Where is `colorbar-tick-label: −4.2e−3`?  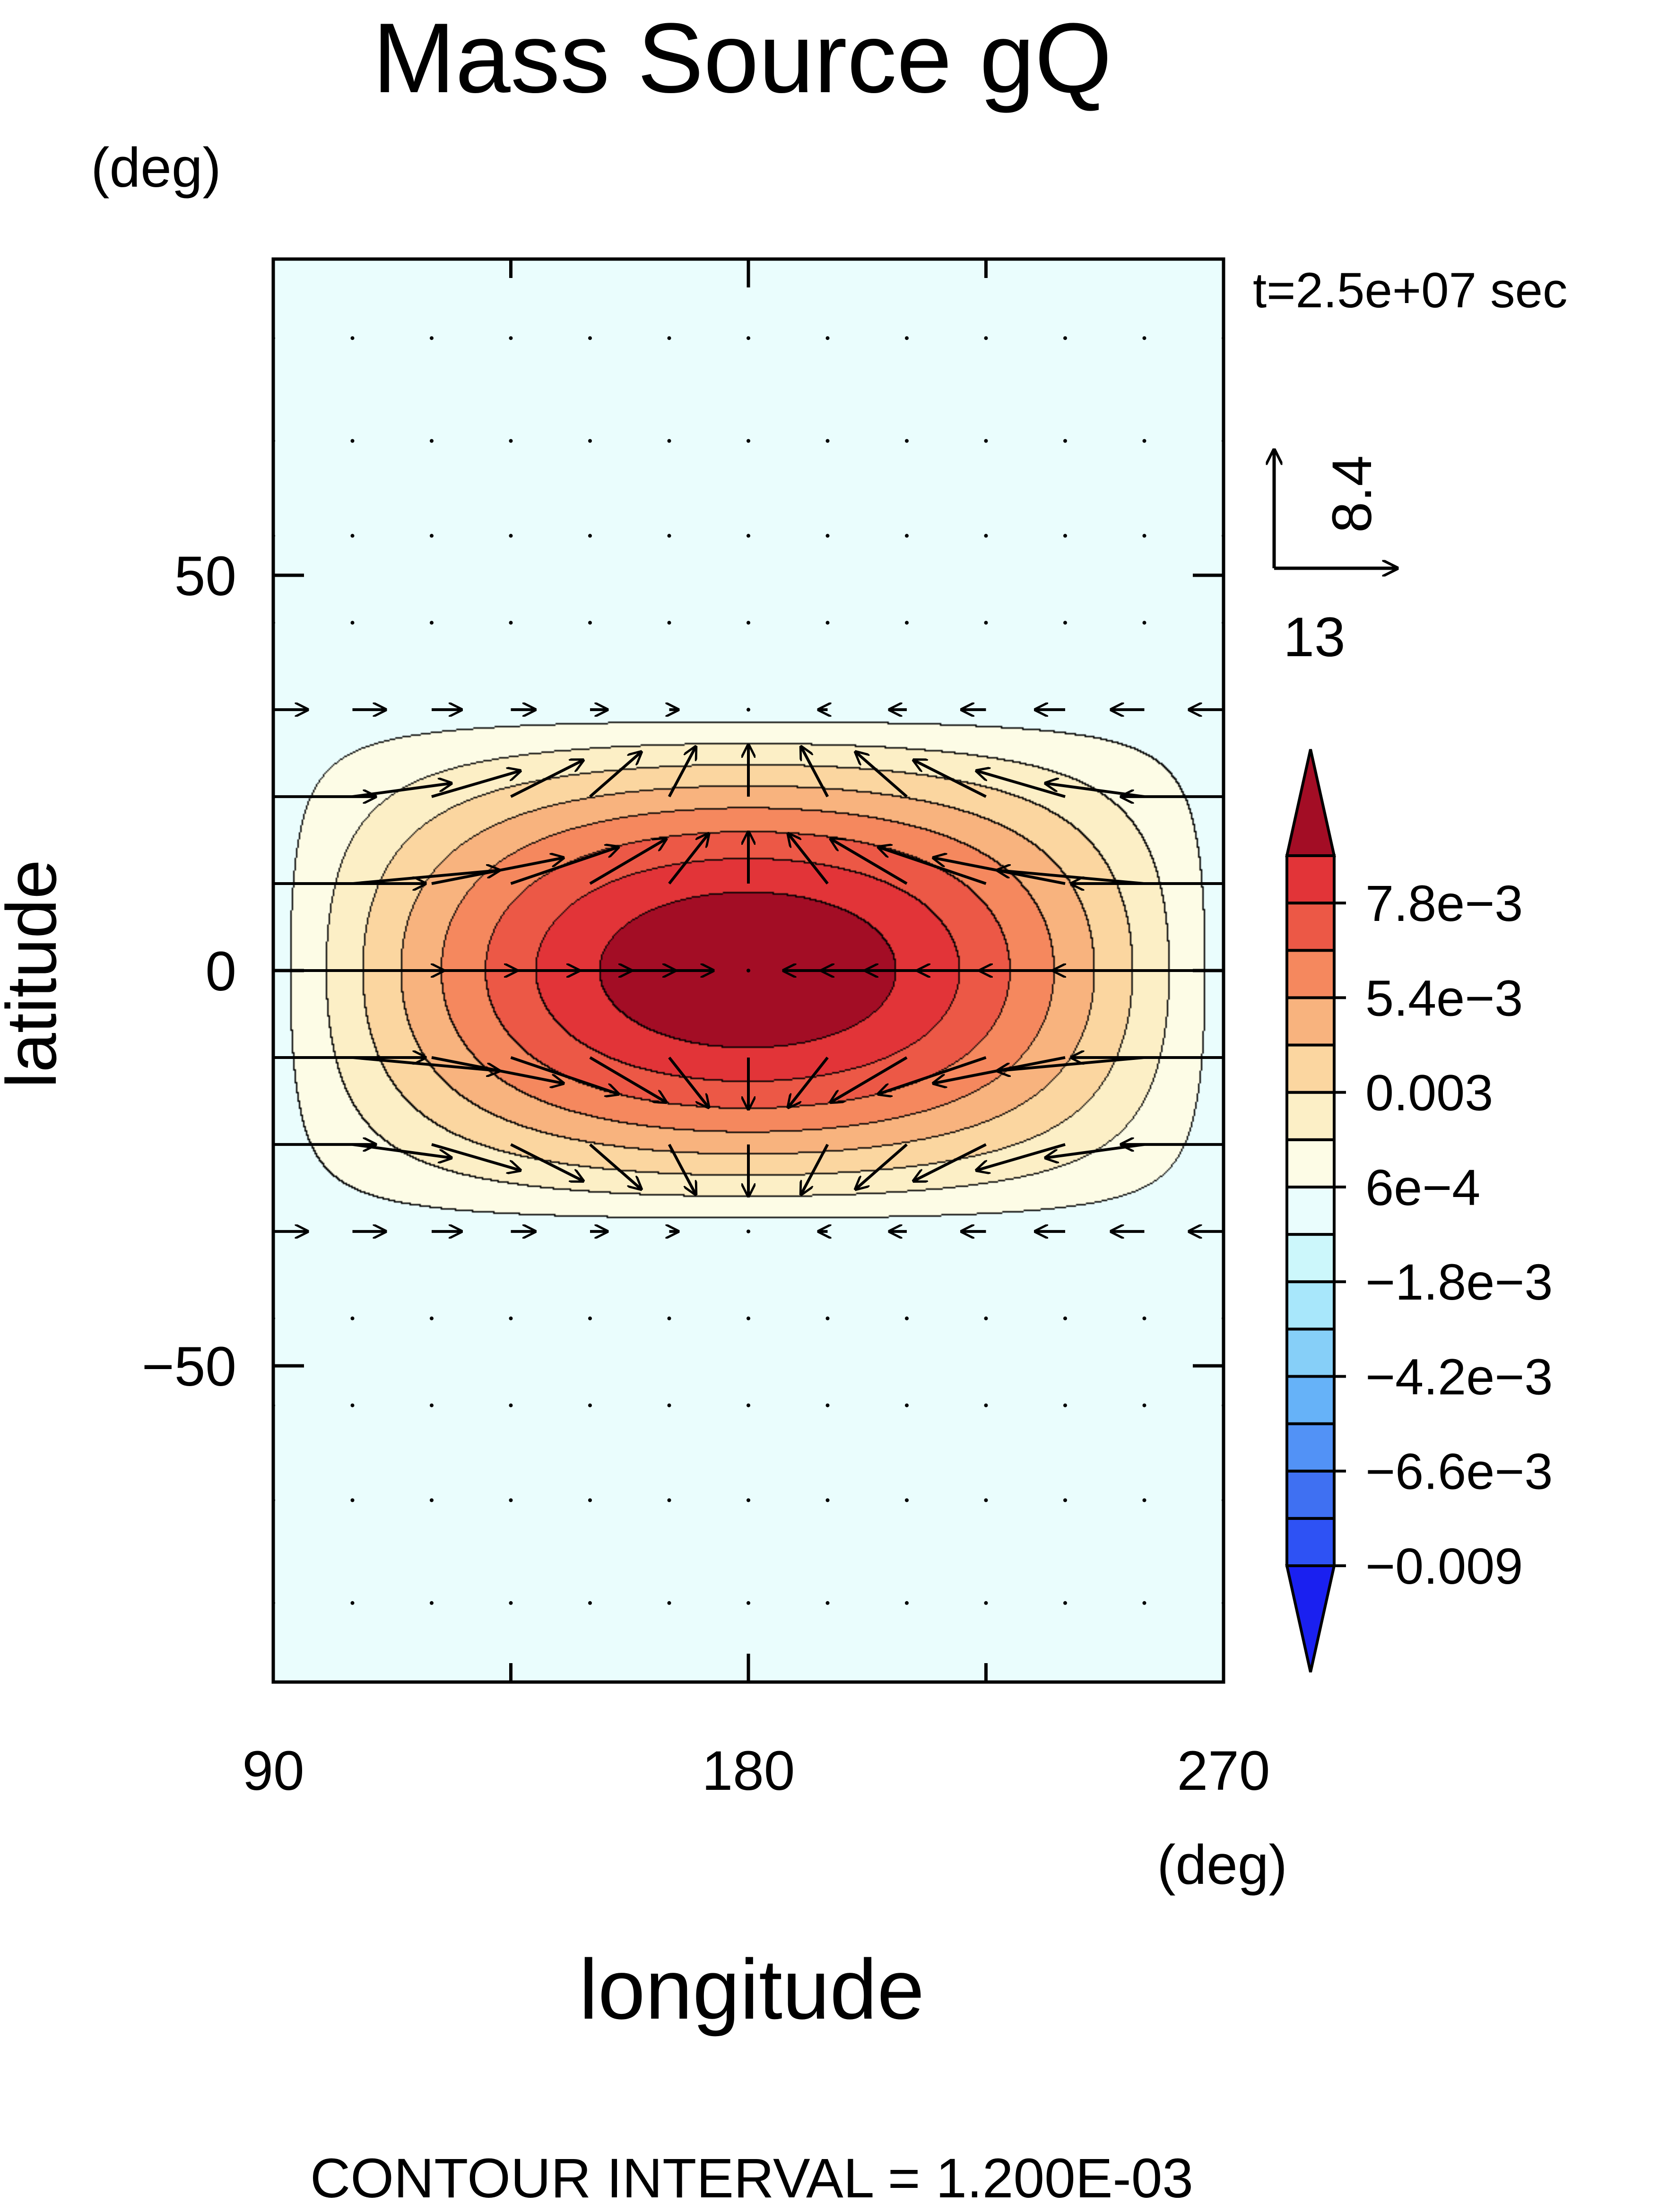
colorbar-tick-label: −4.2e−3 is located at coordinates (1459, 1376).